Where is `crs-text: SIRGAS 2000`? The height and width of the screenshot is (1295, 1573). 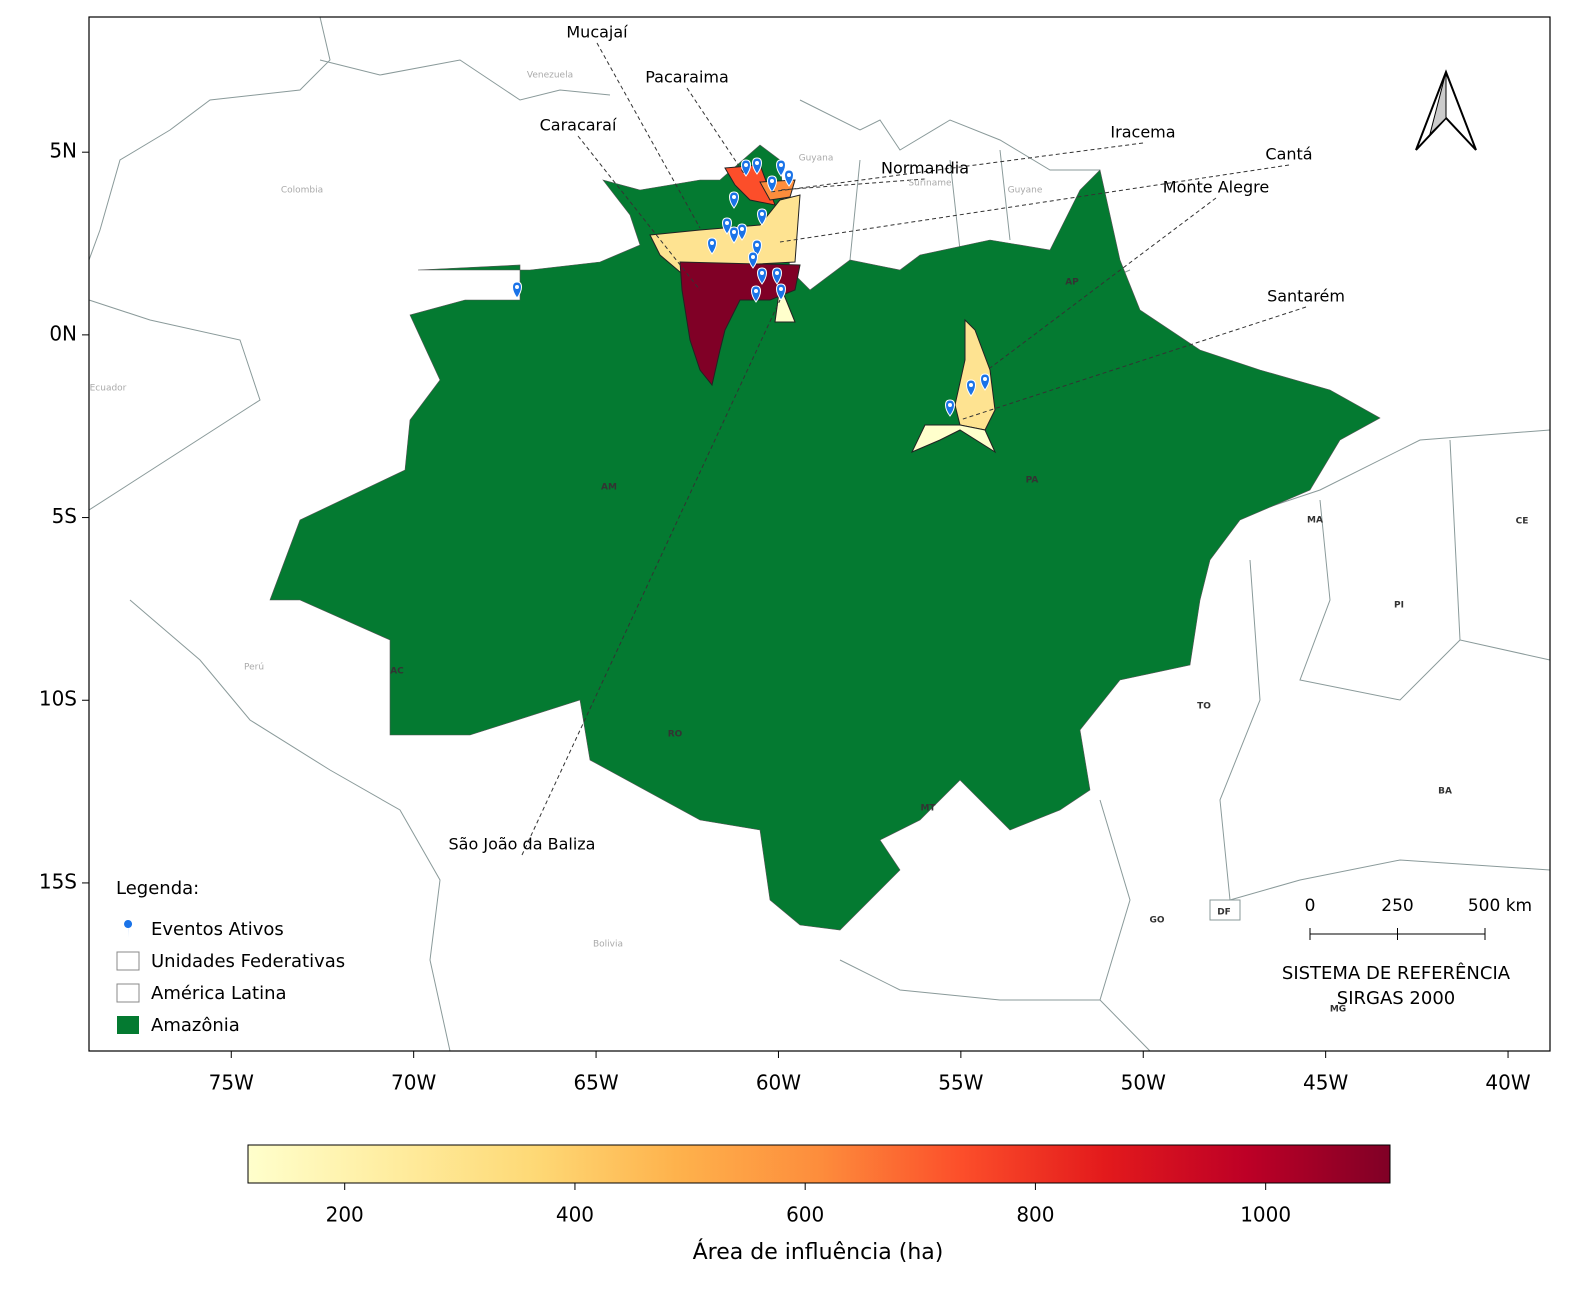 crs-text: SIRGAS 2000 is located at coordinates (1396, 998).